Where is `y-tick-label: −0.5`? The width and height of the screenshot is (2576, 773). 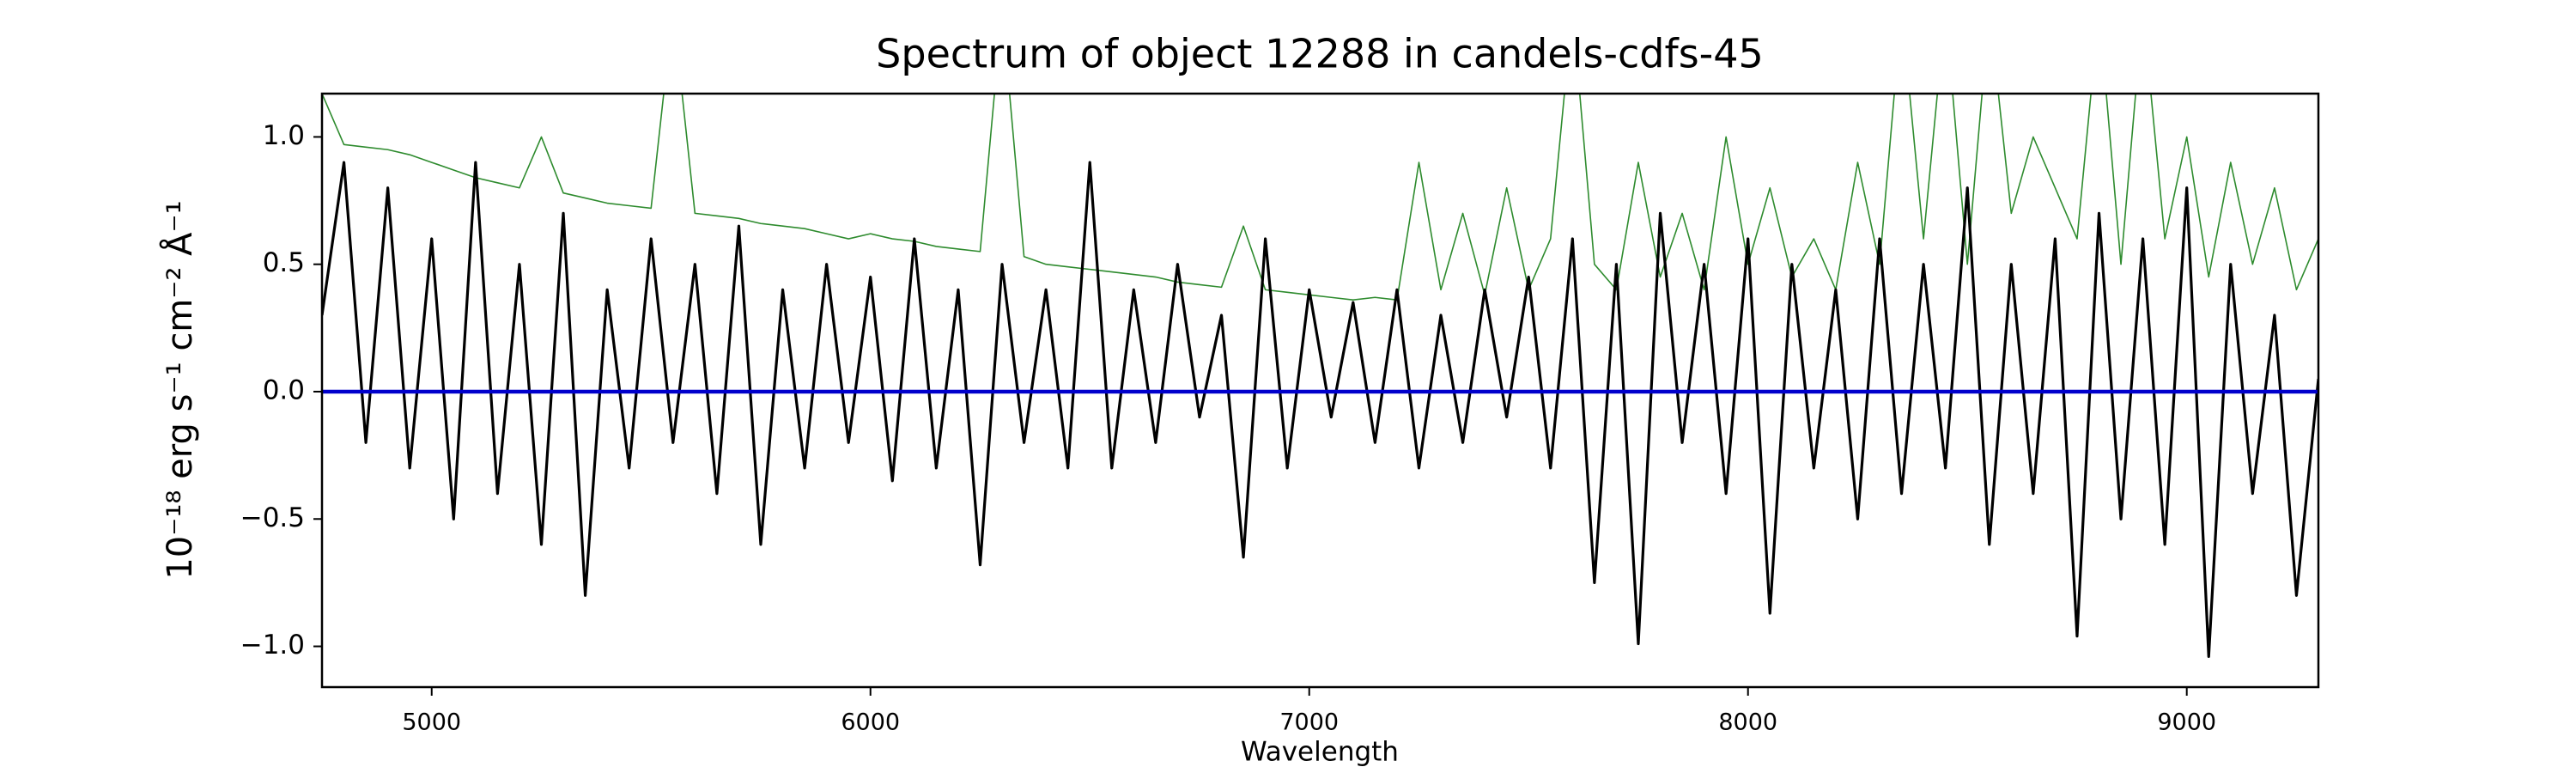
y-tick-label: −0.5 is located at coordinates (272, 517).